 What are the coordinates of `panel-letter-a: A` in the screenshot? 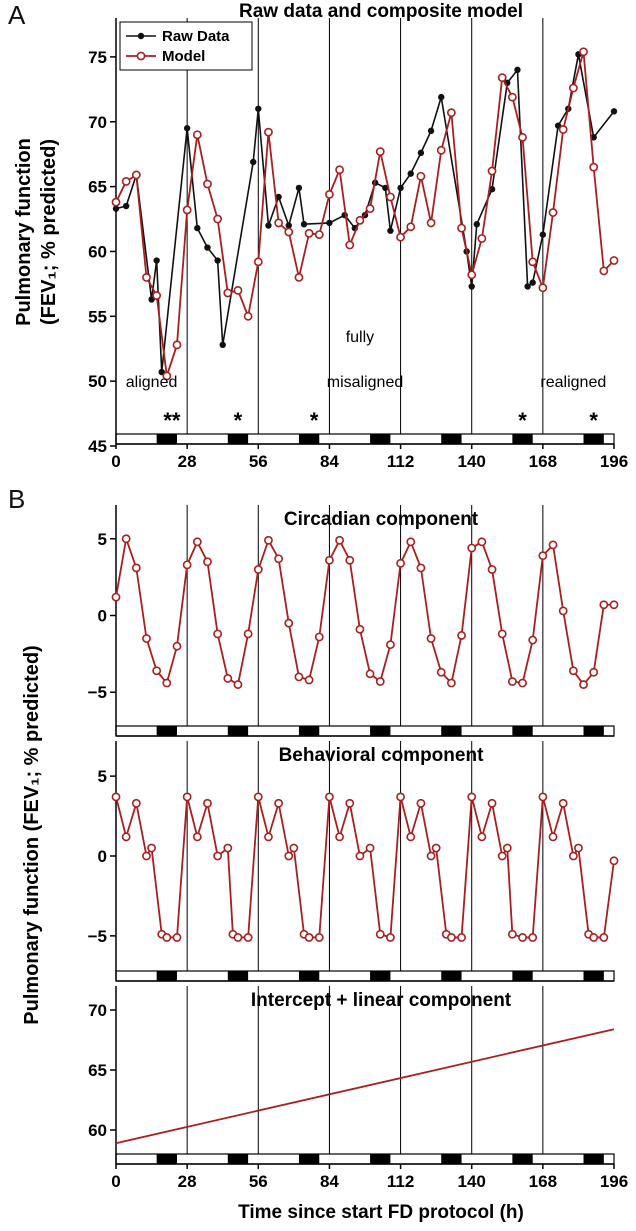 It's located at (17, 15).